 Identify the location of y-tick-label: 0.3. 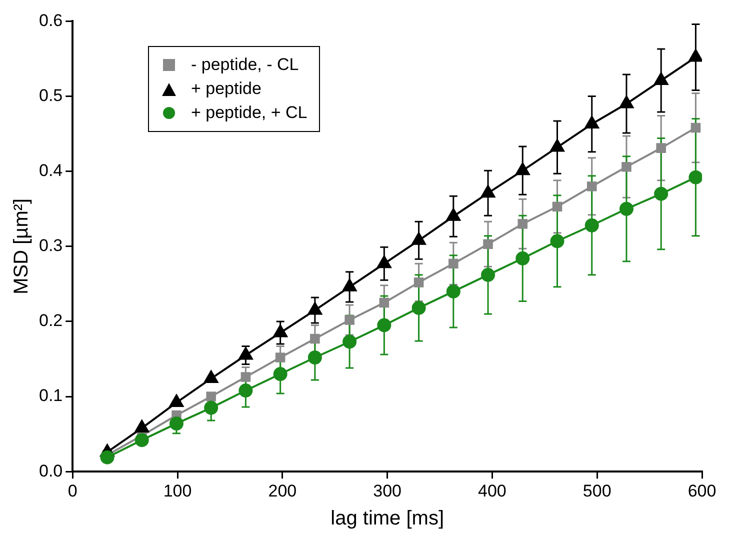
(50, 246).